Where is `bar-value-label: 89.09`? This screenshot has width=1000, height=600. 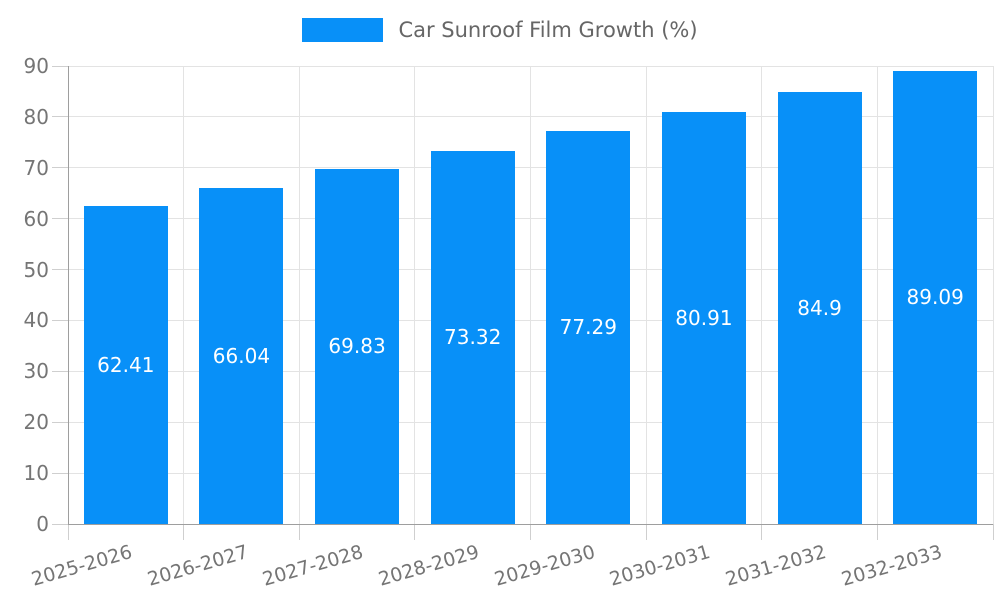 bar-value-label: 89.09 is located at coordinates (935, 297).